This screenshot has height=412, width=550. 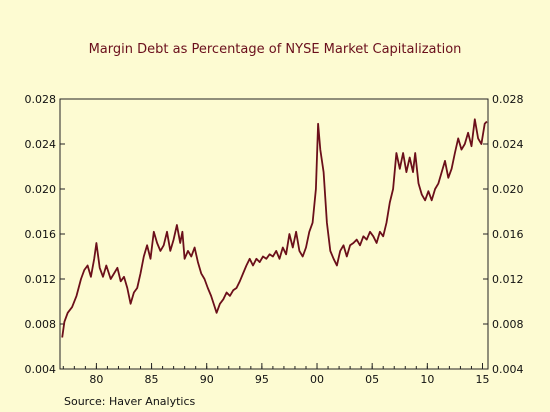 I want to click on x-axis: 80 85 90 95 00 05 10 15, so click(x=275, y=374).